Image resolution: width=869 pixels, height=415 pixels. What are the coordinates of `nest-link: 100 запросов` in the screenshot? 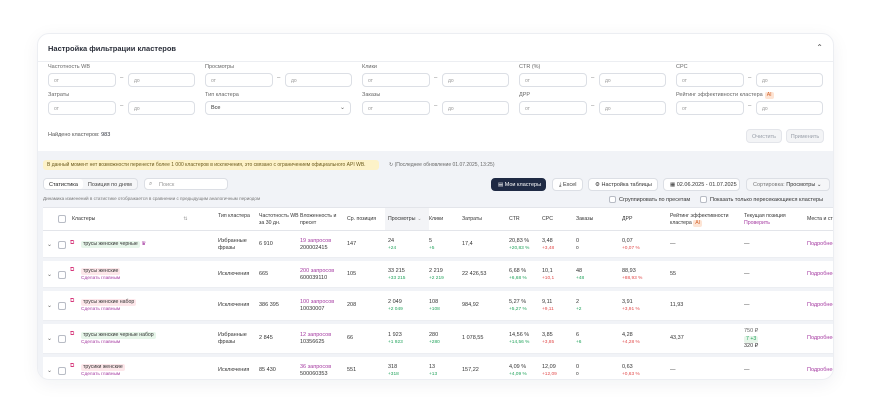 It's located at (317, 302).